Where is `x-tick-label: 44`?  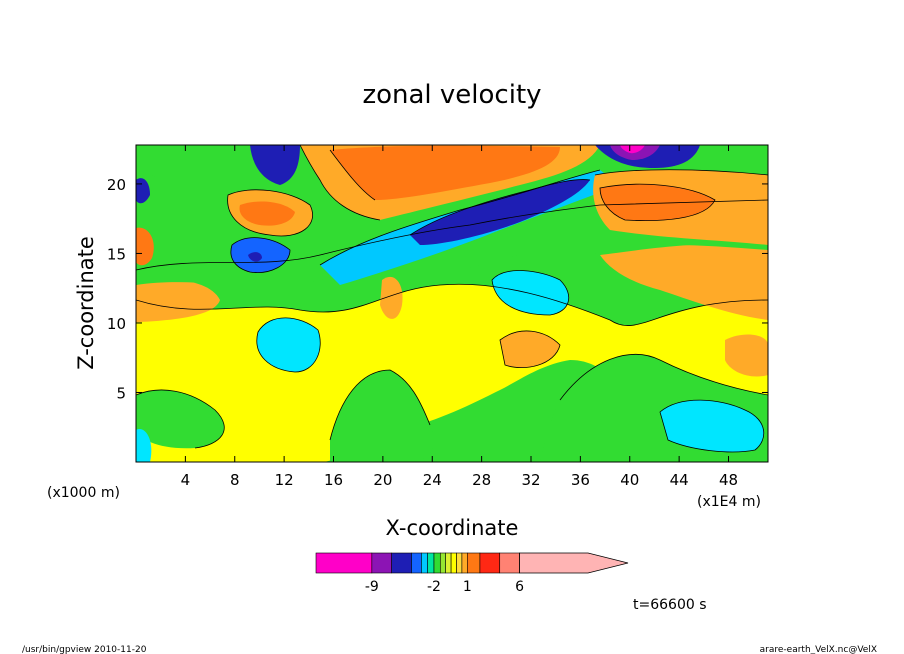 x-tick-label: 44 is located at coordinates (679, 480).